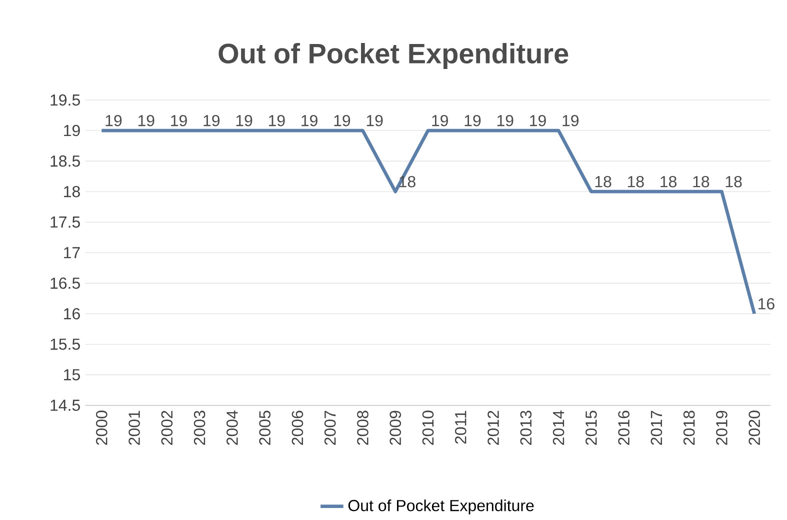  Describe the element at coordinates (766, 304) in the screenshot. I see `data-label: 16` at that location.